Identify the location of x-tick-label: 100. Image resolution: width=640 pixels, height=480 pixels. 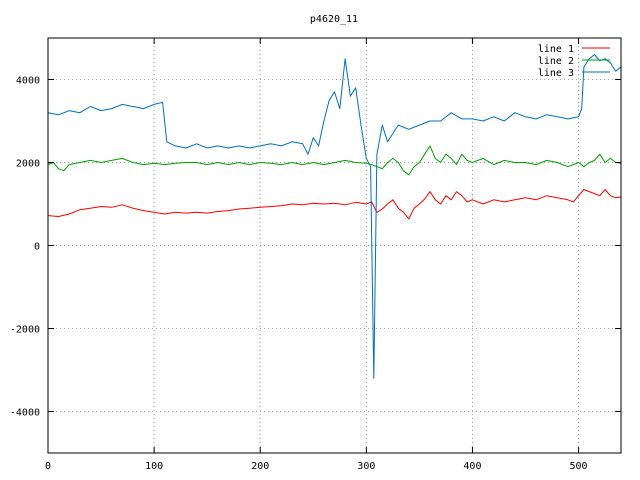
(154, 466).